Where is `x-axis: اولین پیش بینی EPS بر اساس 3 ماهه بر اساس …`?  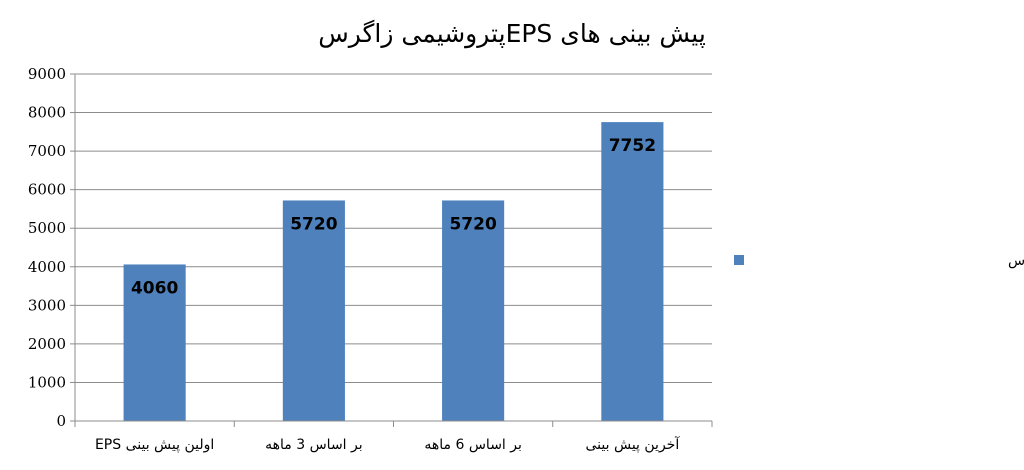 x-axis: اولین پیش بینی EPS بر اساس 3 ماهه بر اساس … is located at coordinates (393, 436).